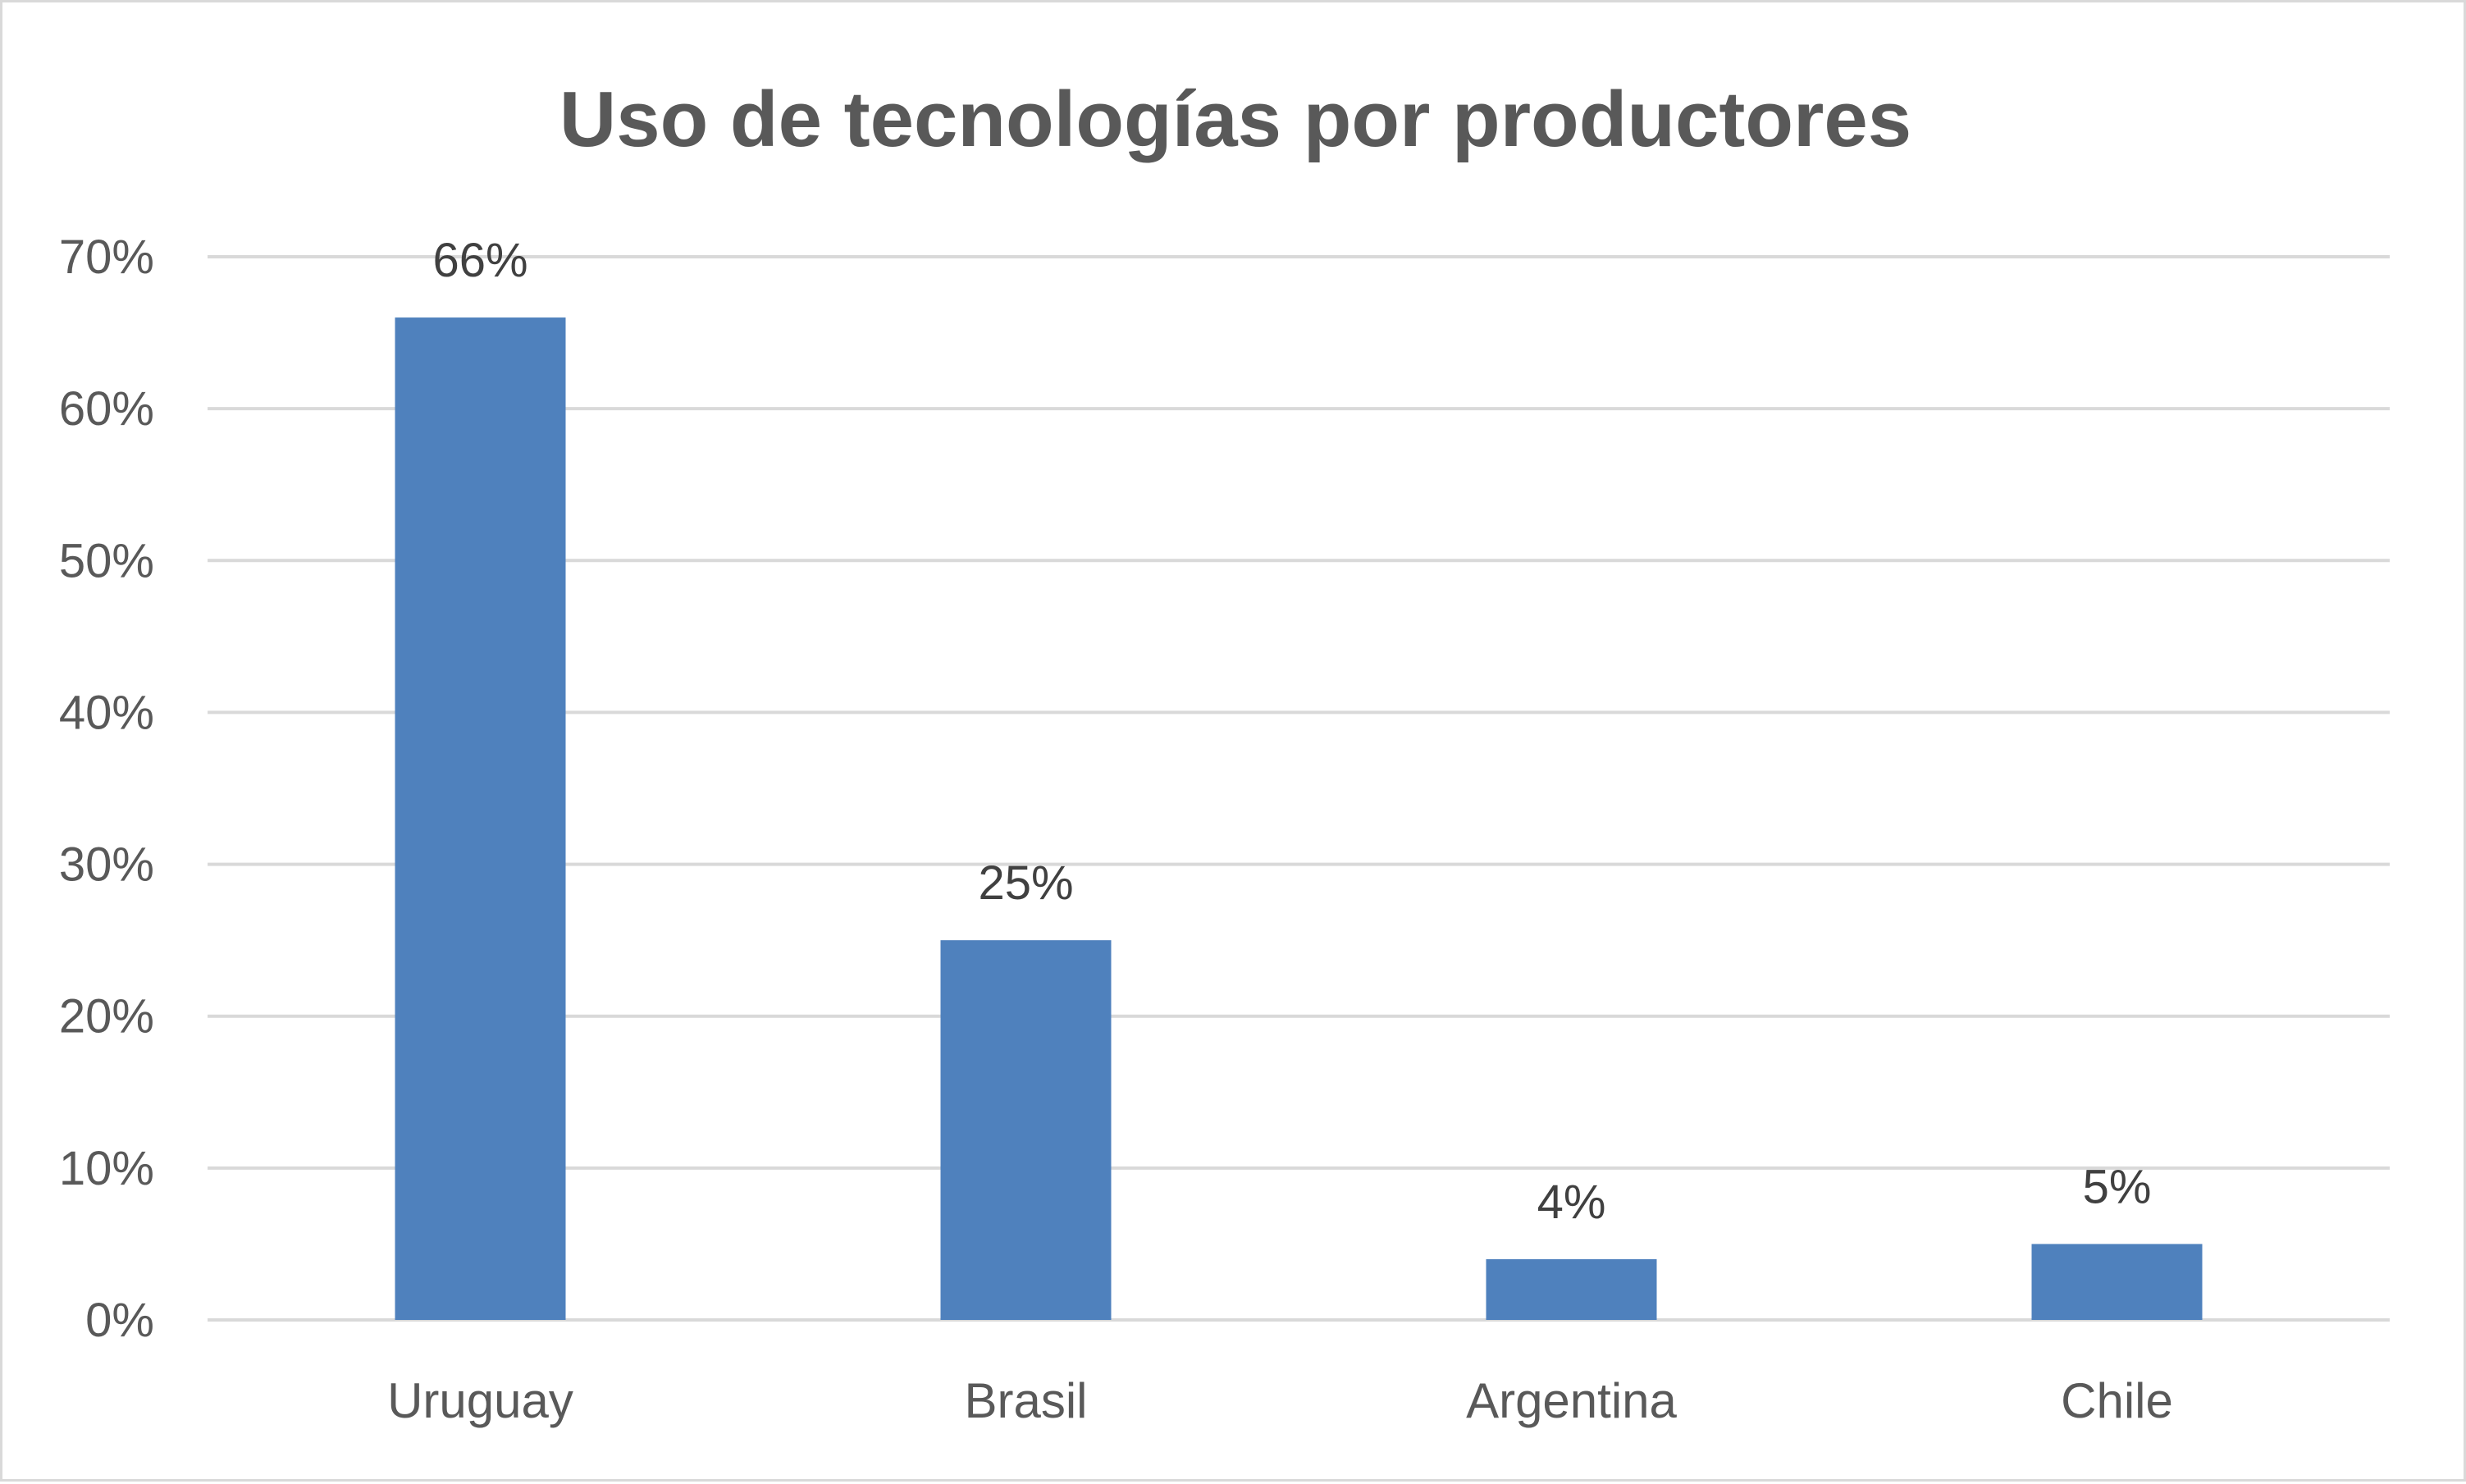  What do you see at coordinates (2117, 1400) in the screenshot?
I see `x-tick-label-chile: Chile` at bounding box center [2117, 1400].